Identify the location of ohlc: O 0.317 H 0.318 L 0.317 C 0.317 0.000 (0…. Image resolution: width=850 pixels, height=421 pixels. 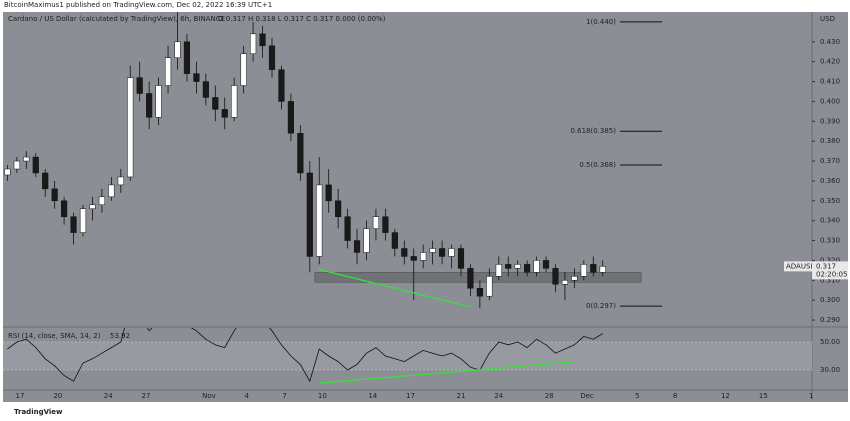
(302, 19).